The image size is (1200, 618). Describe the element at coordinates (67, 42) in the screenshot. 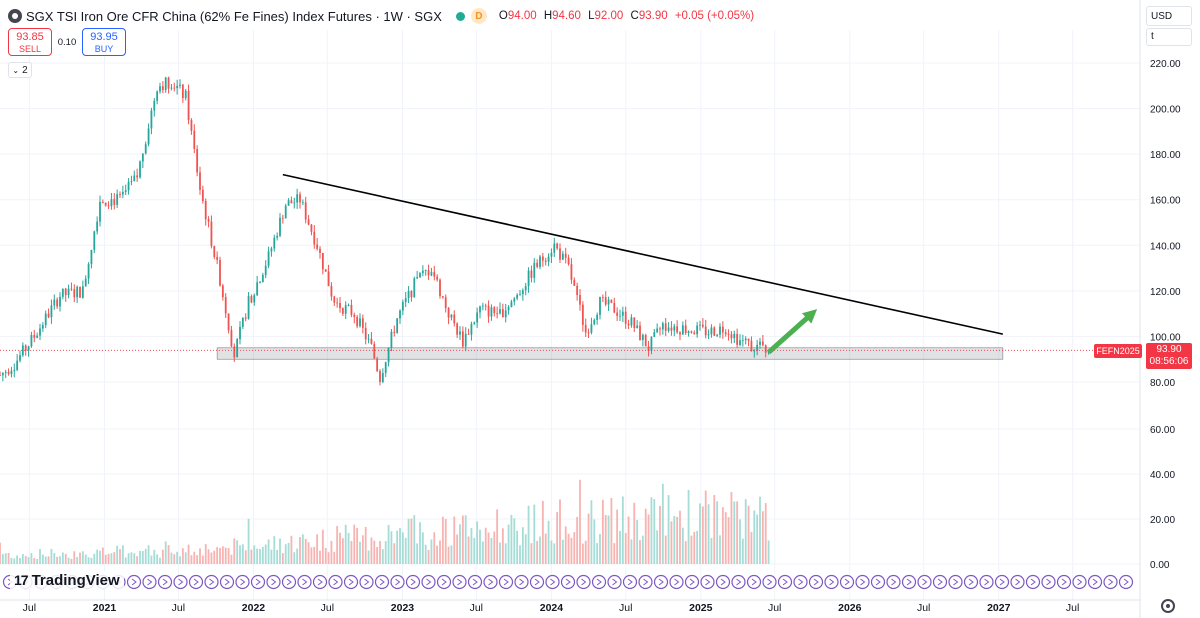

I see `trade-buttons: 93.85 SELL 0.10 93.95 BUY` at that location.